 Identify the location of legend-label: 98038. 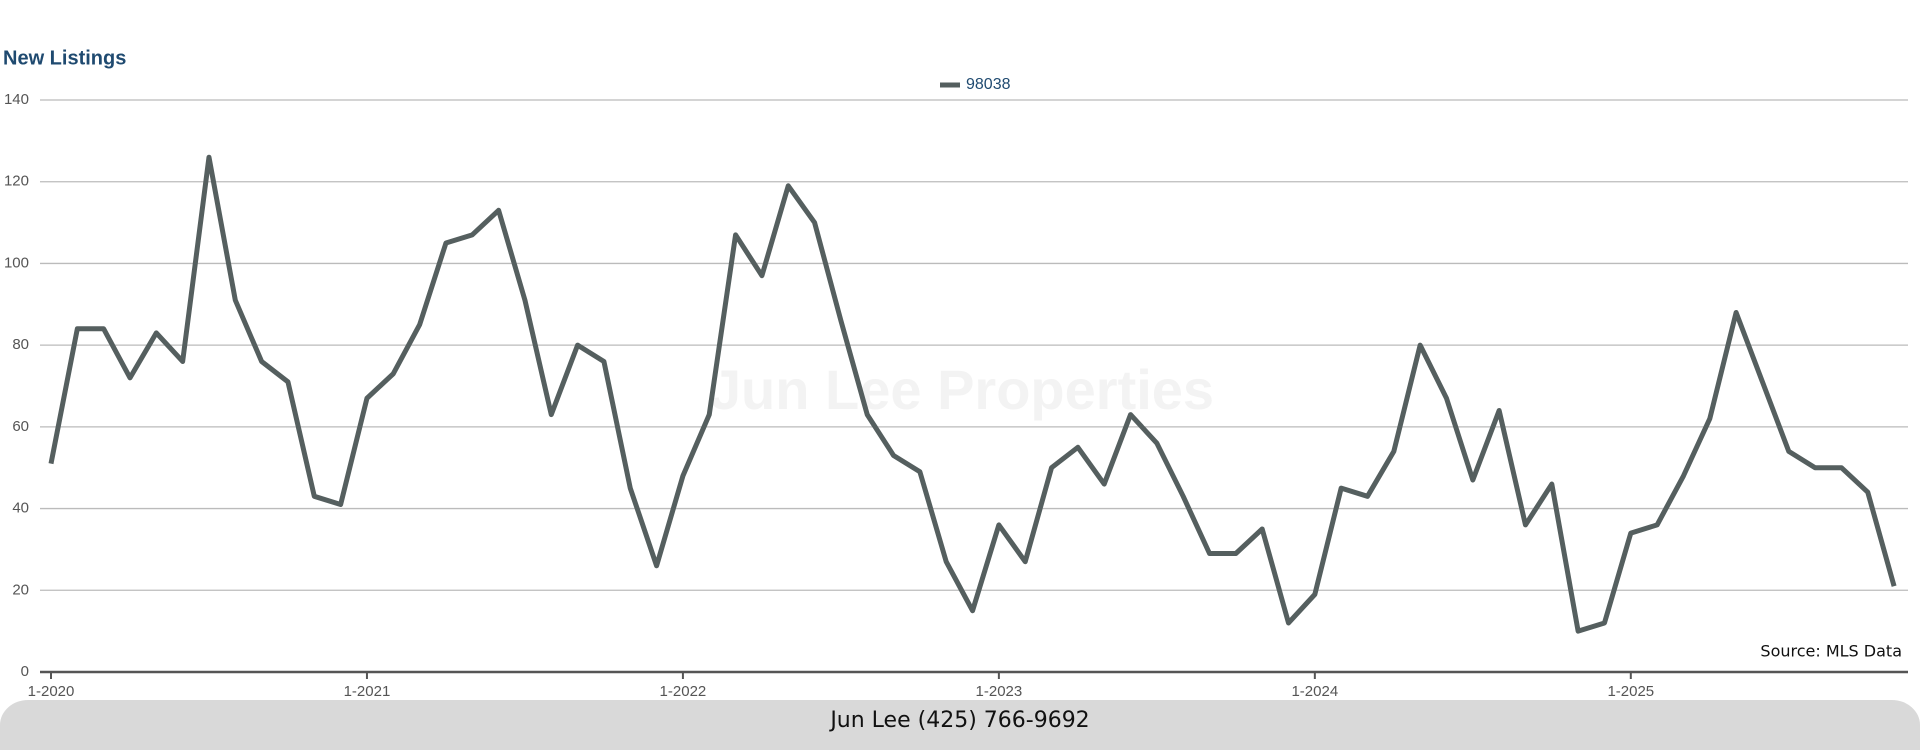
(988, 84).